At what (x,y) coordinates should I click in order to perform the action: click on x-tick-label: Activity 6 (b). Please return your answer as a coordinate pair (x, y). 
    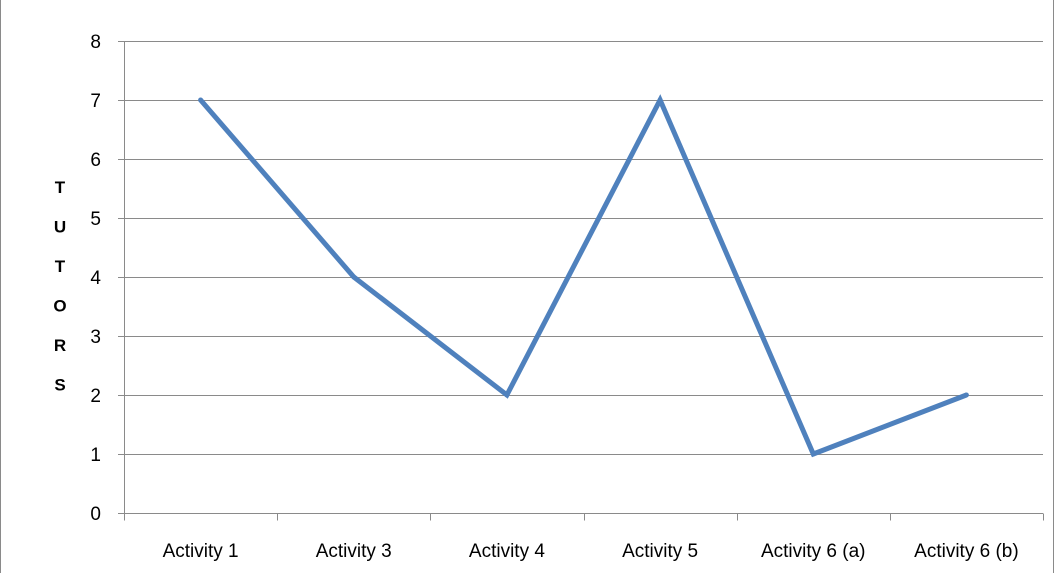
    Looking at the image, I should click on (966, 551).